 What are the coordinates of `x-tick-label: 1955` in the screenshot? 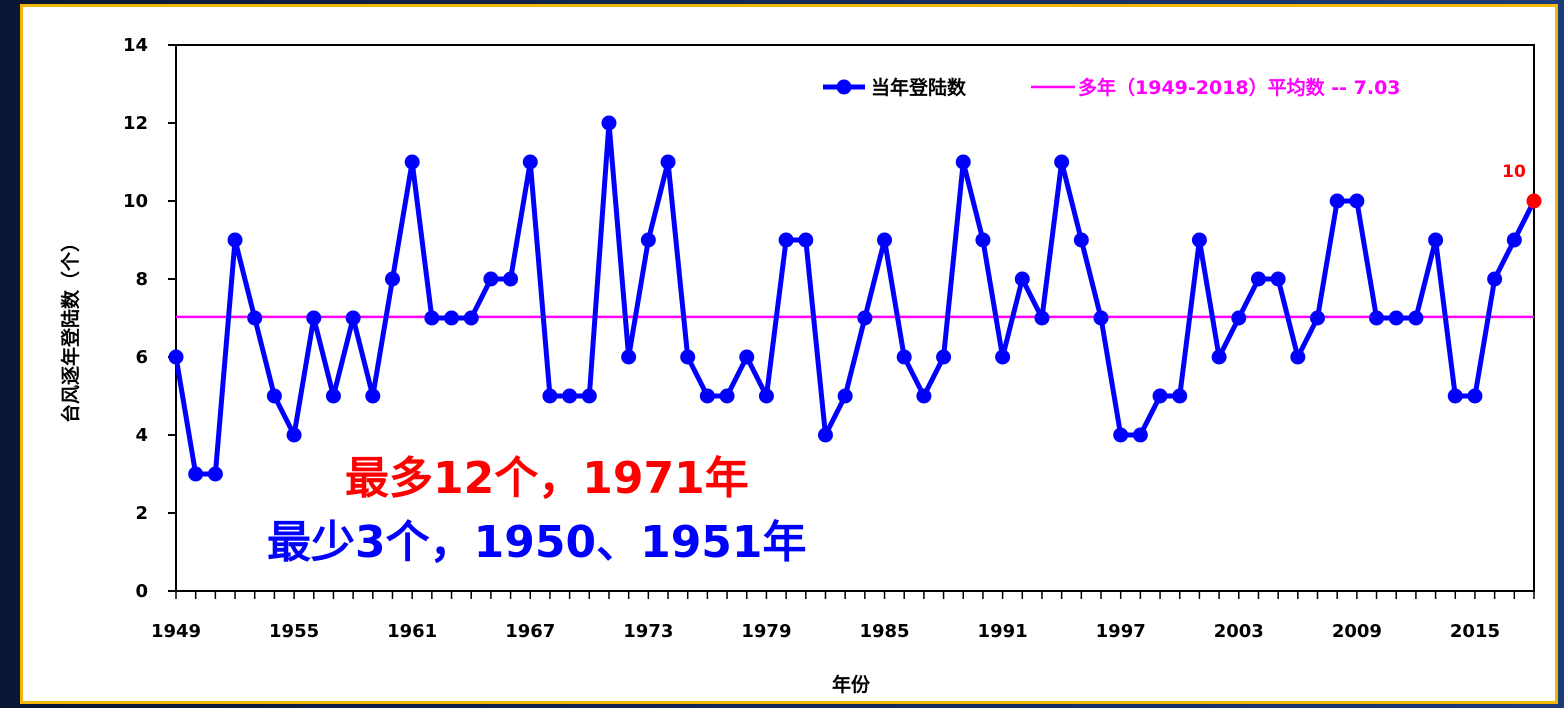 It's located at (294, 631).